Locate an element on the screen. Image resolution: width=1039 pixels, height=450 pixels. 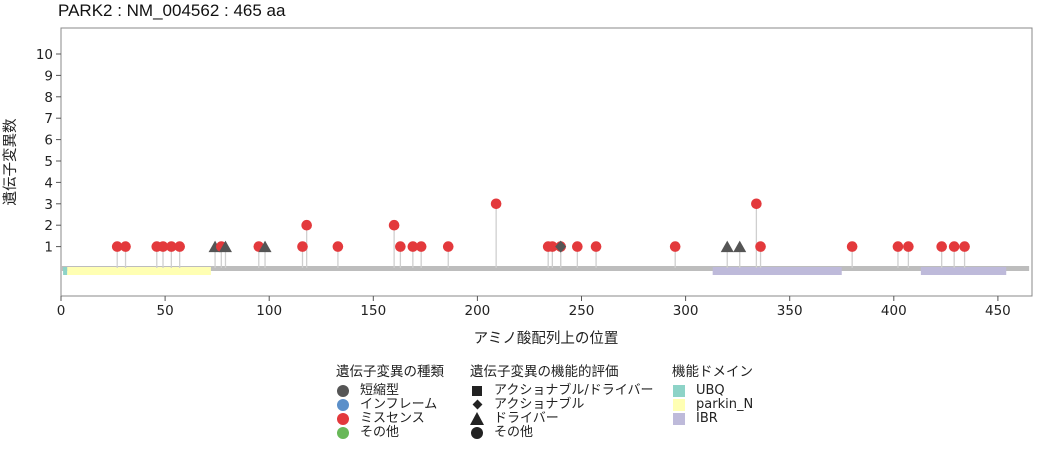
x-tick-label: 150 is located at coordinates (373, 311).